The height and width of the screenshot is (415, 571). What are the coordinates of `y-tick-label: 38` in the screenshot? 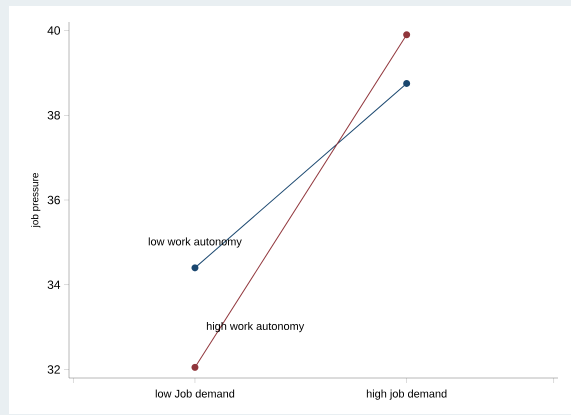 It's located at (54, 115).